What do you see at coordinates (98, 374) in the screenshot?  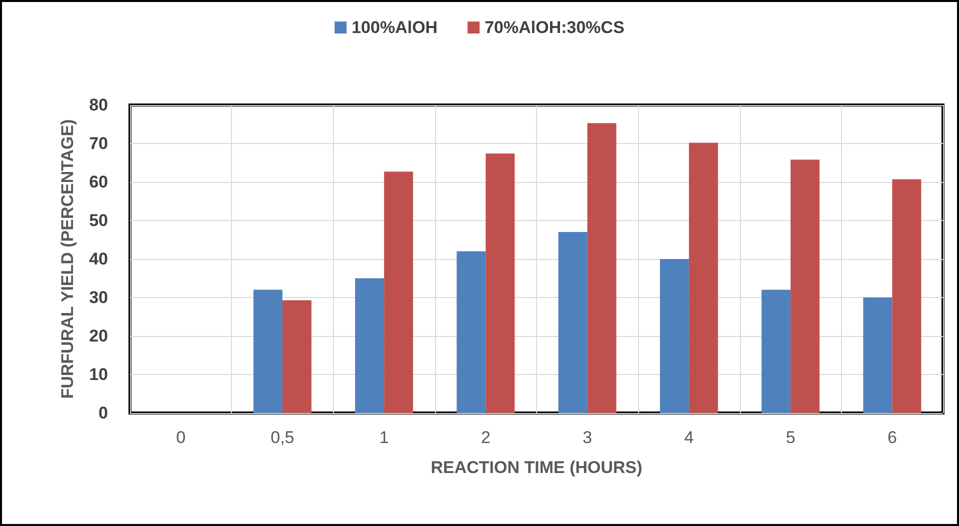 I see `y-tick-label: 10` at bounding box center [98, 374].